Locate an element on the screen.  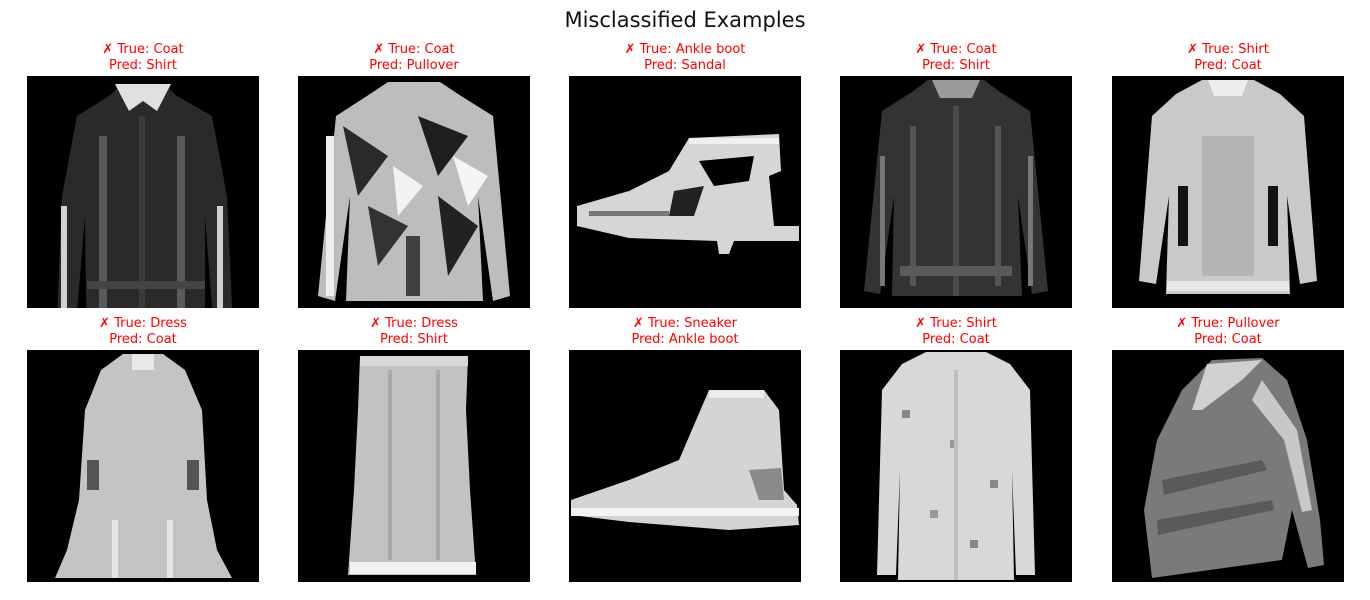
example-panel-10: ✗ True: Pullover Pred: Coat is located at coordinates (1228, 449).